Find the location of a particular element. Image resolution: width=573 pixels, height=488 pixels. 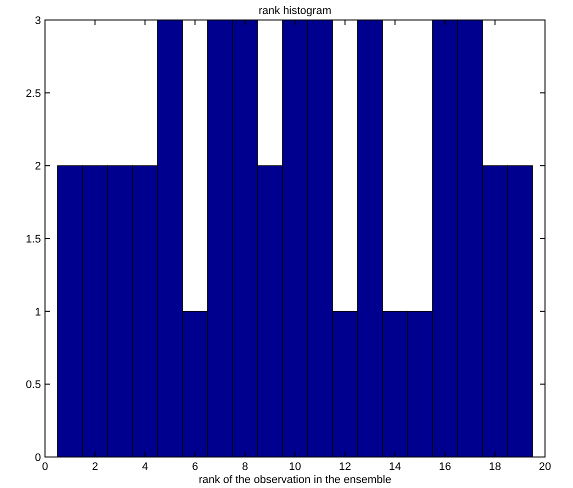

x-tick-label: 8 is located at coordinates (245, 467).